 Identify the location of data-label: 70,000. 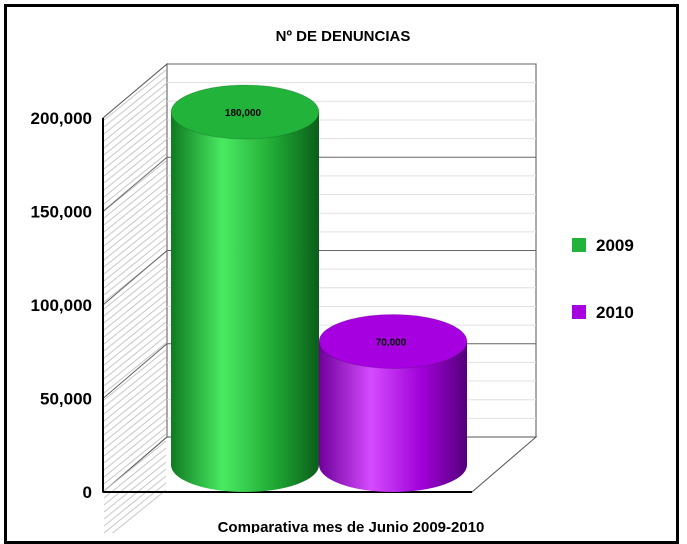
(391, 342).